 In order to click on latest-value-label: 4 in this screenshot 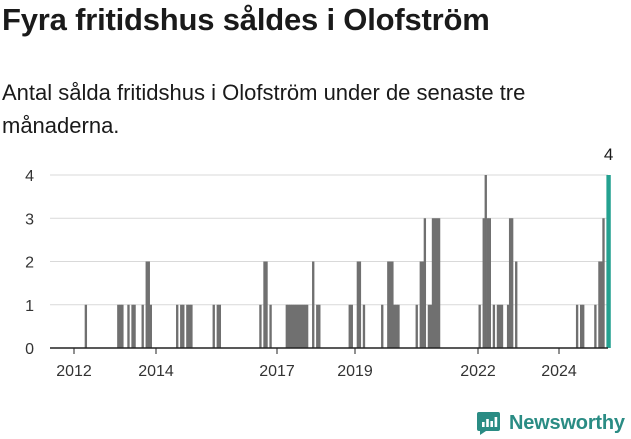, I will do `click(608, 154)`.